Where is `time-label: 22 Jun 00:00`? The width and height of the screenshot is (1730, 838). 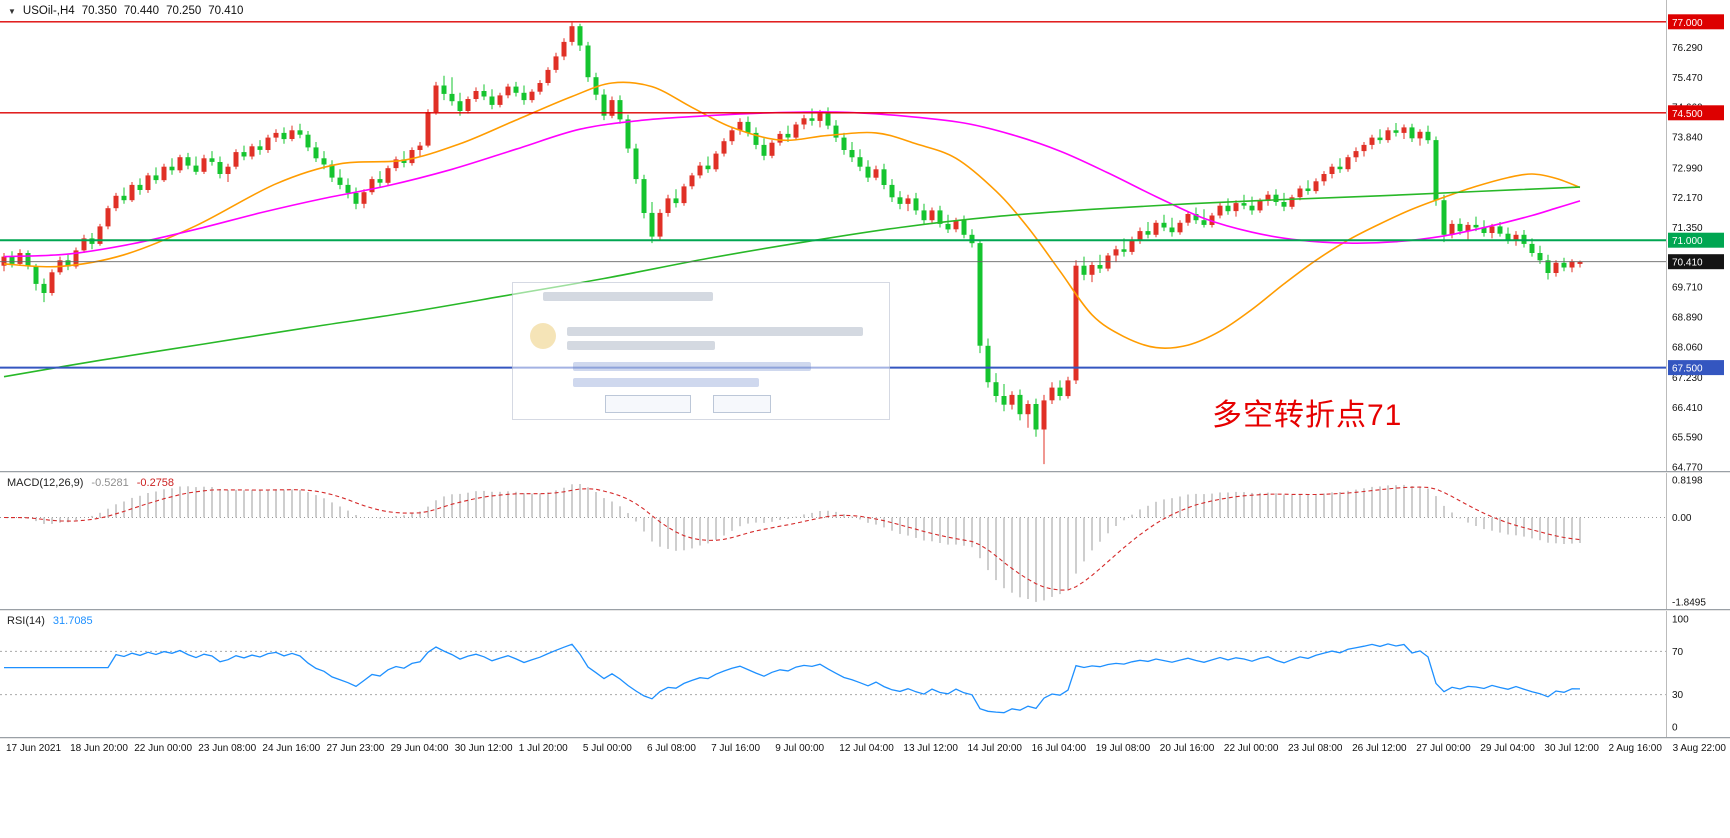
time-label: 22 Jun 00:00 is located at coordinates (163, 748).